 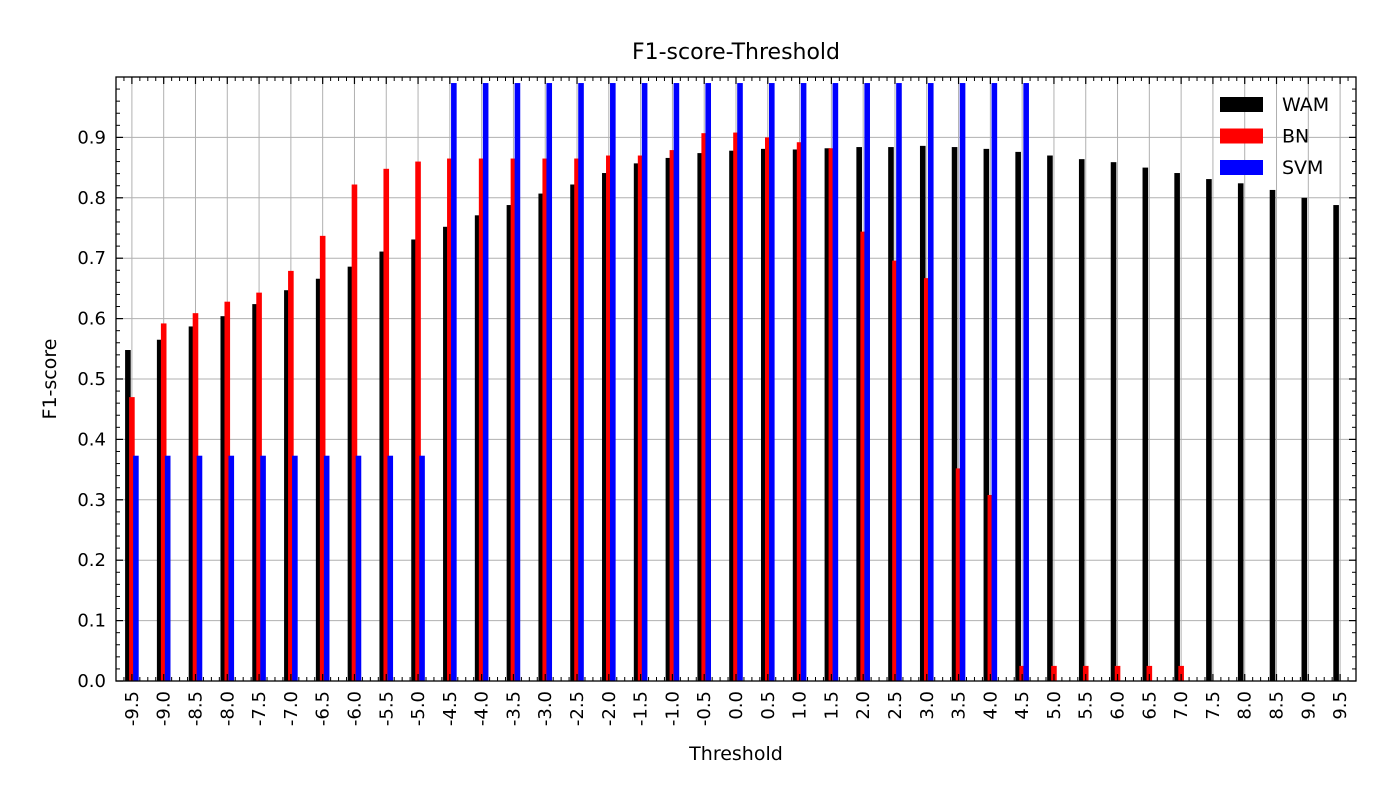 I want to click on x-tick-label: -1.0, so click(x=672, y=708).